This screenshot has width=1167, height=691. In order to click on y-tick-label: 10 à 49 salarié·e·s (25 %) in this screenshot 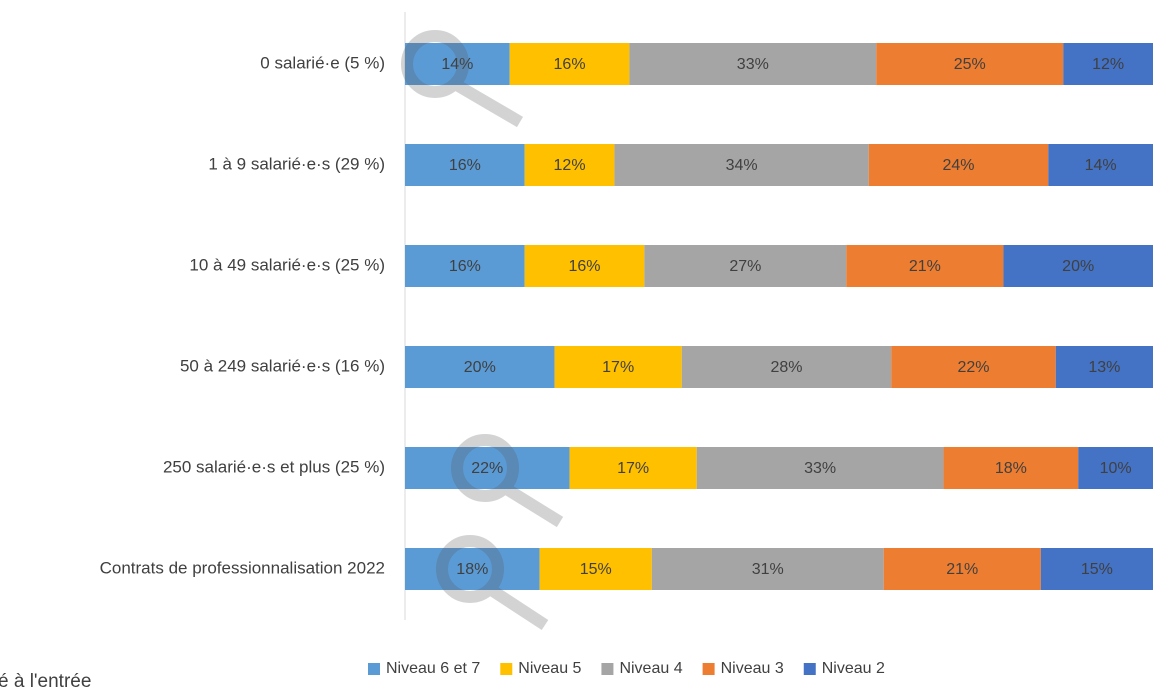, I will do `click(287, 264)`.